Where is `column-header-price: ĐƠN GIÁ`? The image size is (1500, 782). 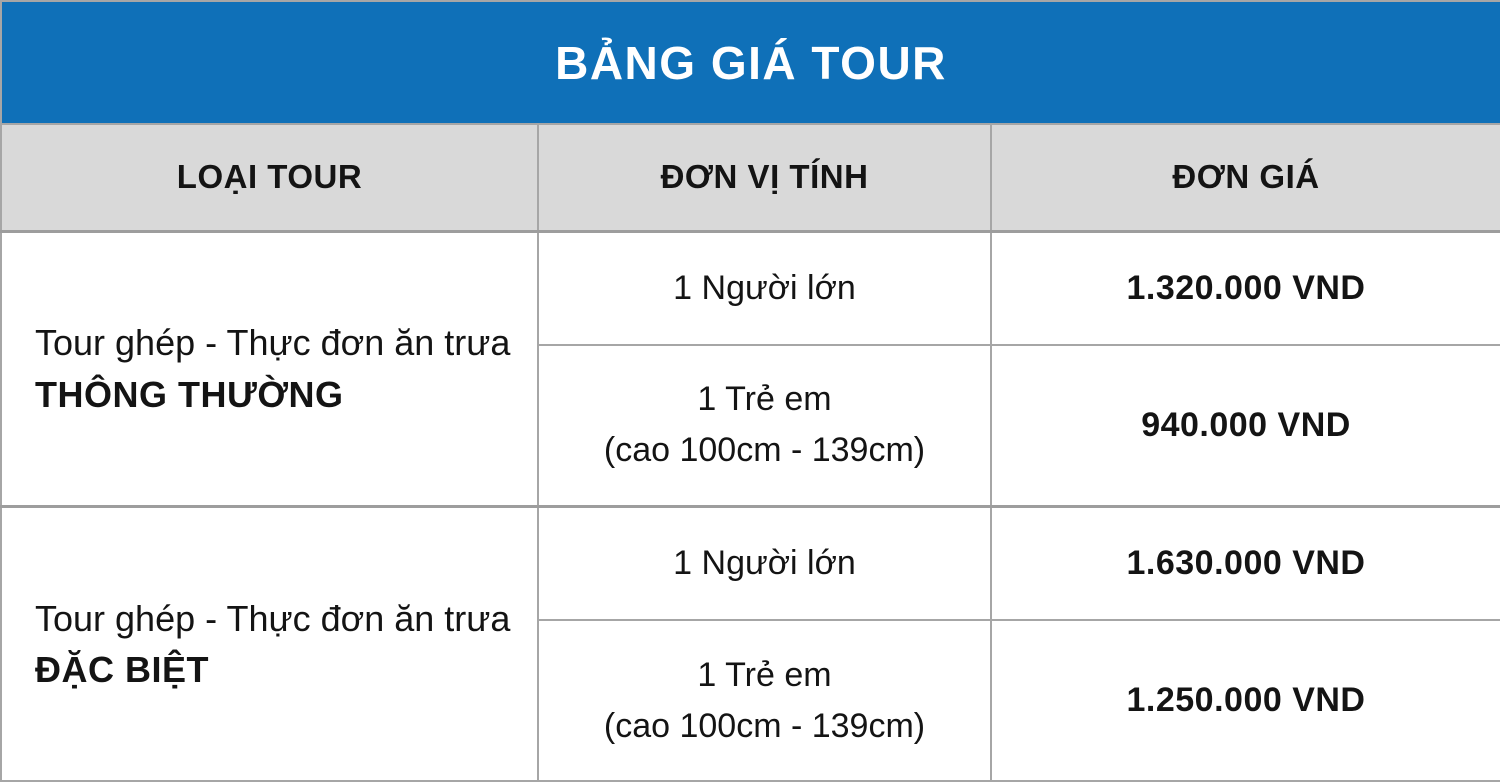
column-header-price: ĐƠN GIÁ is located at coordinates (1244, 178).